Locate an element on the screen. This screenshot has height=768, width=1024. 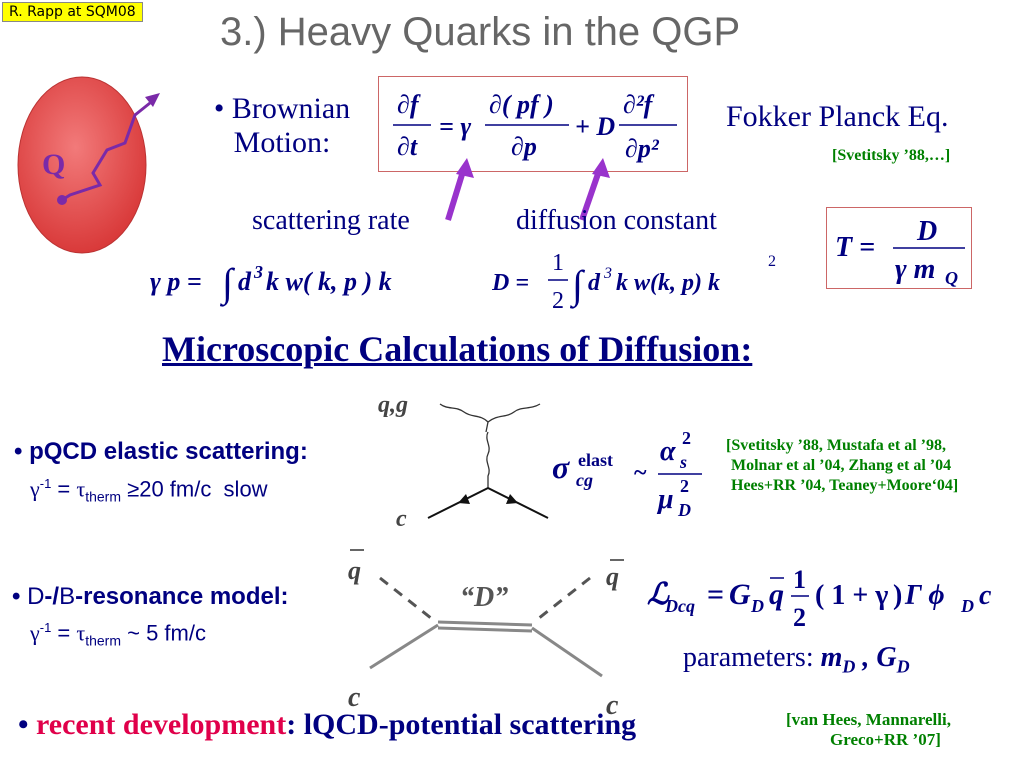
diagram-qg-label: q,g is located at coordinates (393, 405).